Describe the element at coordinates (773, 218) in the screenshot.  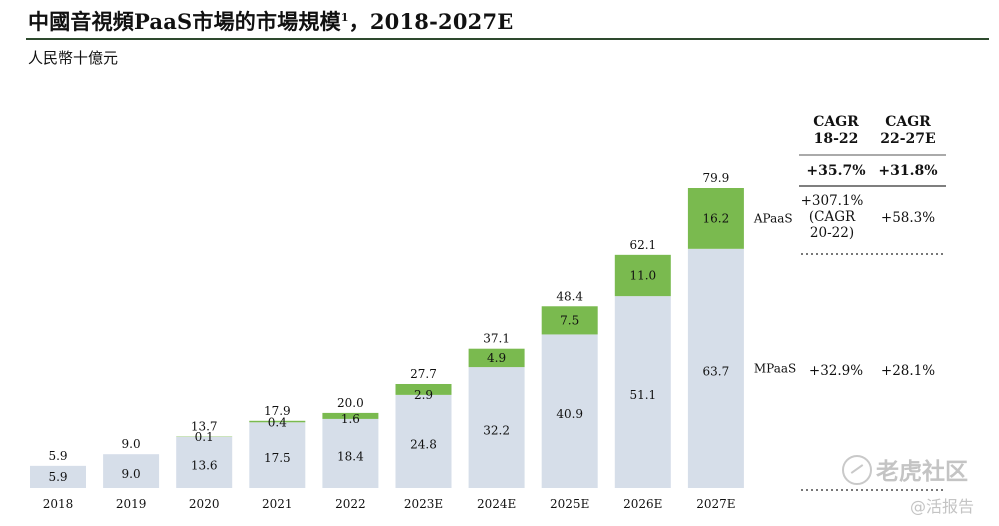
I see `series-label-apaas: APaaS` at that location.